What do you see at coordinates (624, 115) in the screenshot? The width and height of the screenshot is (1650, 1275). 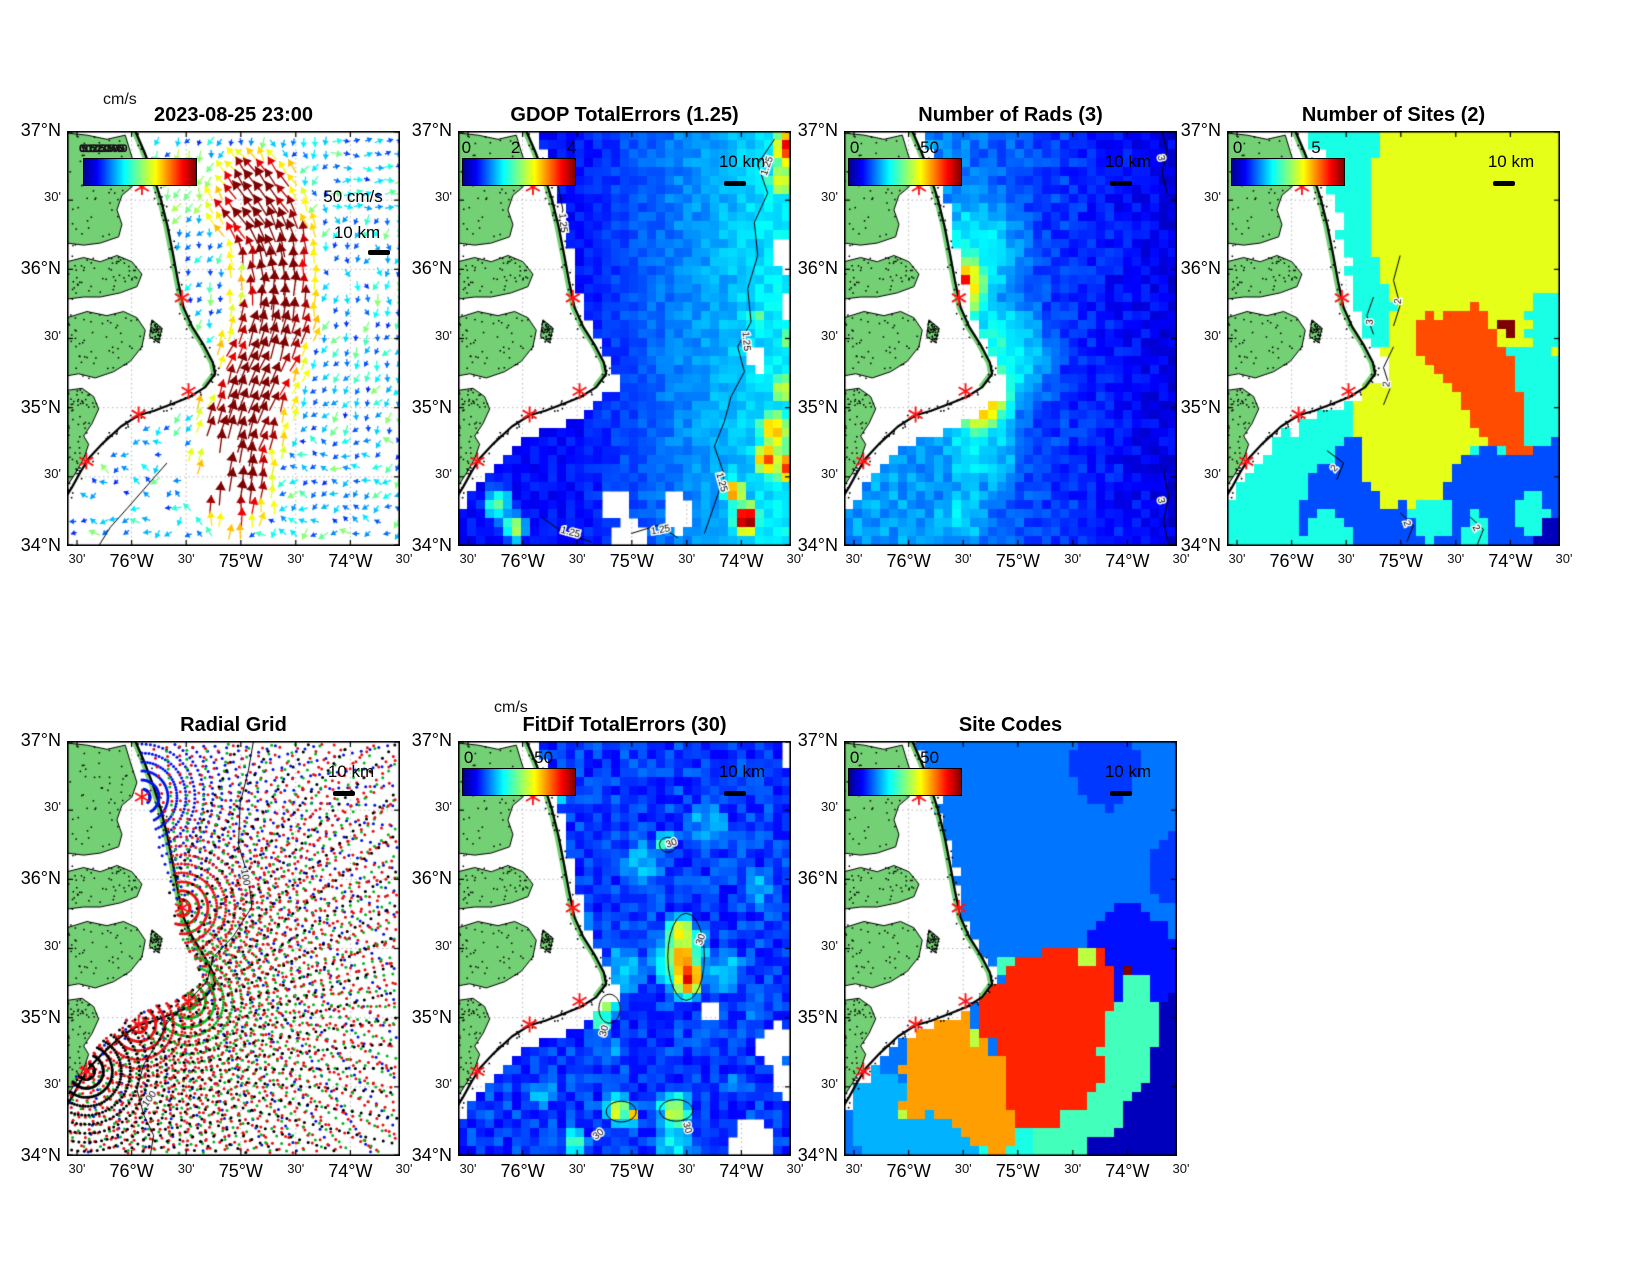 I see `panel-title: GDOP TotalErrors (1.25)` at bounding box center [624, 115].